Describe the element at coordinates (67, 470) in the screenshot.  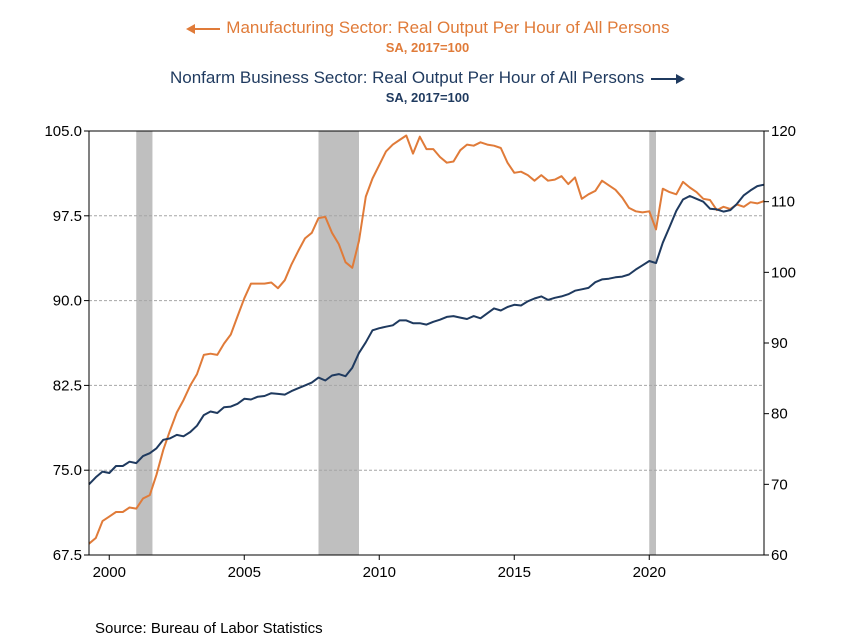
I see `left-axis-tick-label: 75.0` at that location.